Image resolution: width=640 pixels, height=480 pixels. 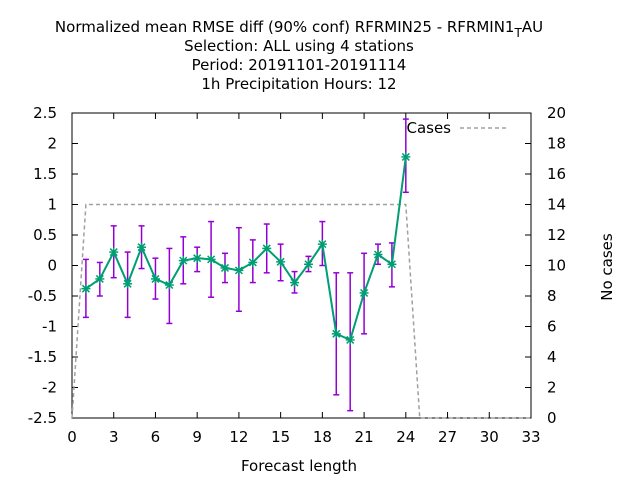 I want to click on y-tick-label: 2.5, so click(x=45, y=113).